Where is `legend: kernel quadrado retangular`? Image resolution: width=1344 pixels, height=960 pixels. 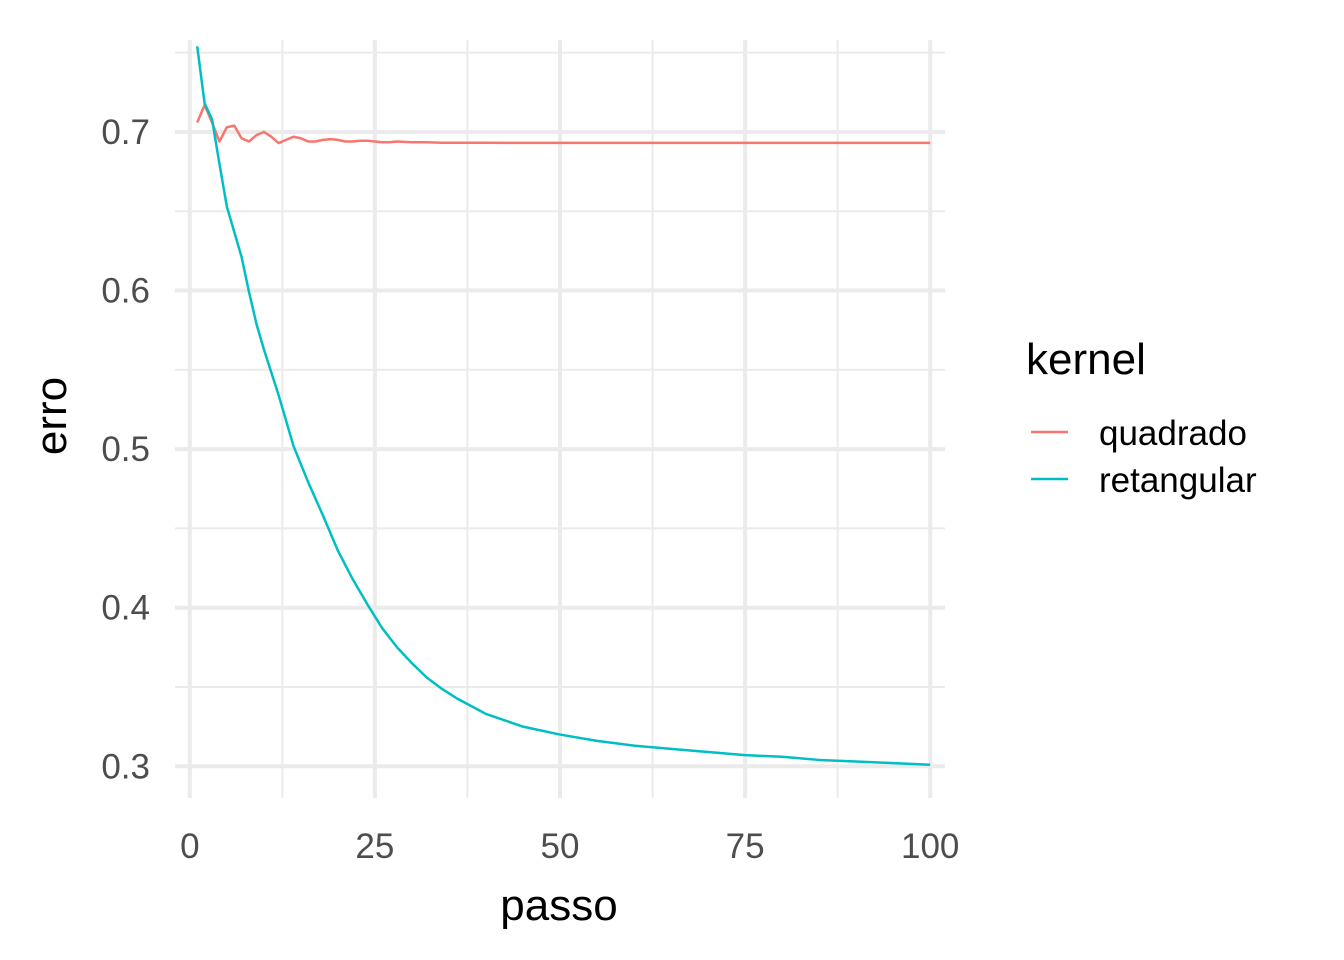
legend: kernel quadrado retangular is located at coordinates (1141, 417).